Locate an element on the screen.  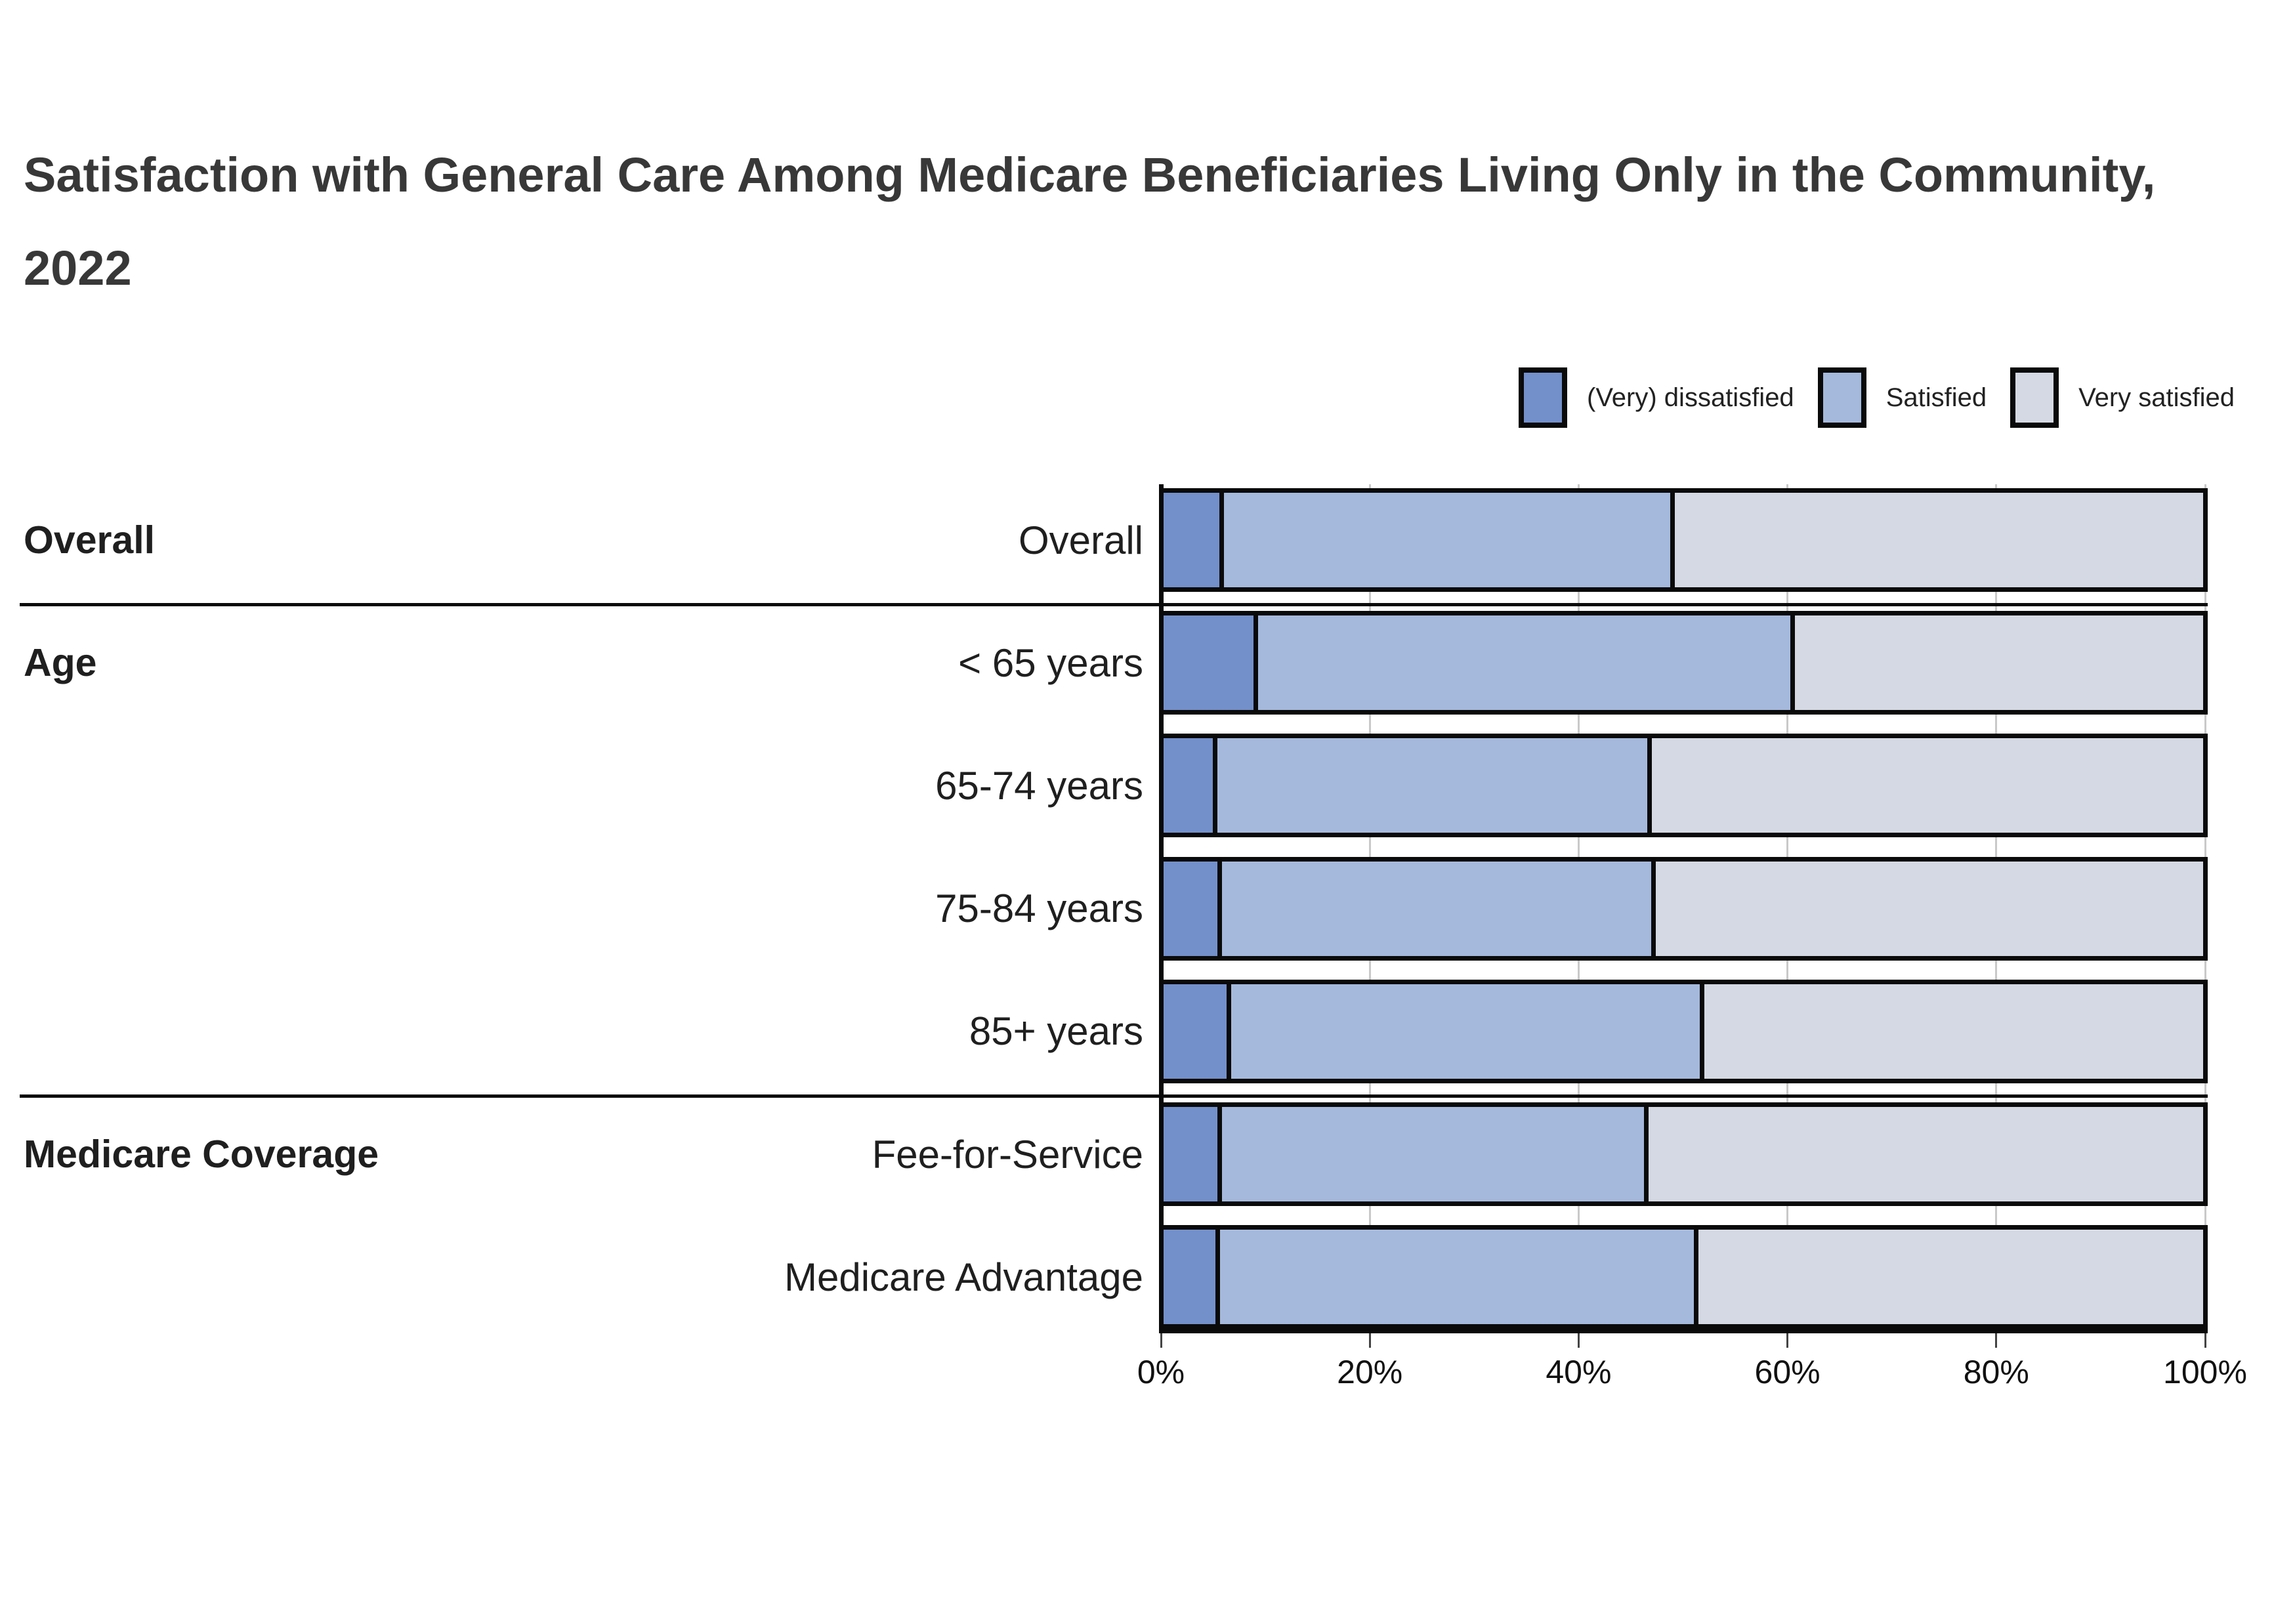
row-label-4: 85+ years is located at coordinates (1056, 1031).